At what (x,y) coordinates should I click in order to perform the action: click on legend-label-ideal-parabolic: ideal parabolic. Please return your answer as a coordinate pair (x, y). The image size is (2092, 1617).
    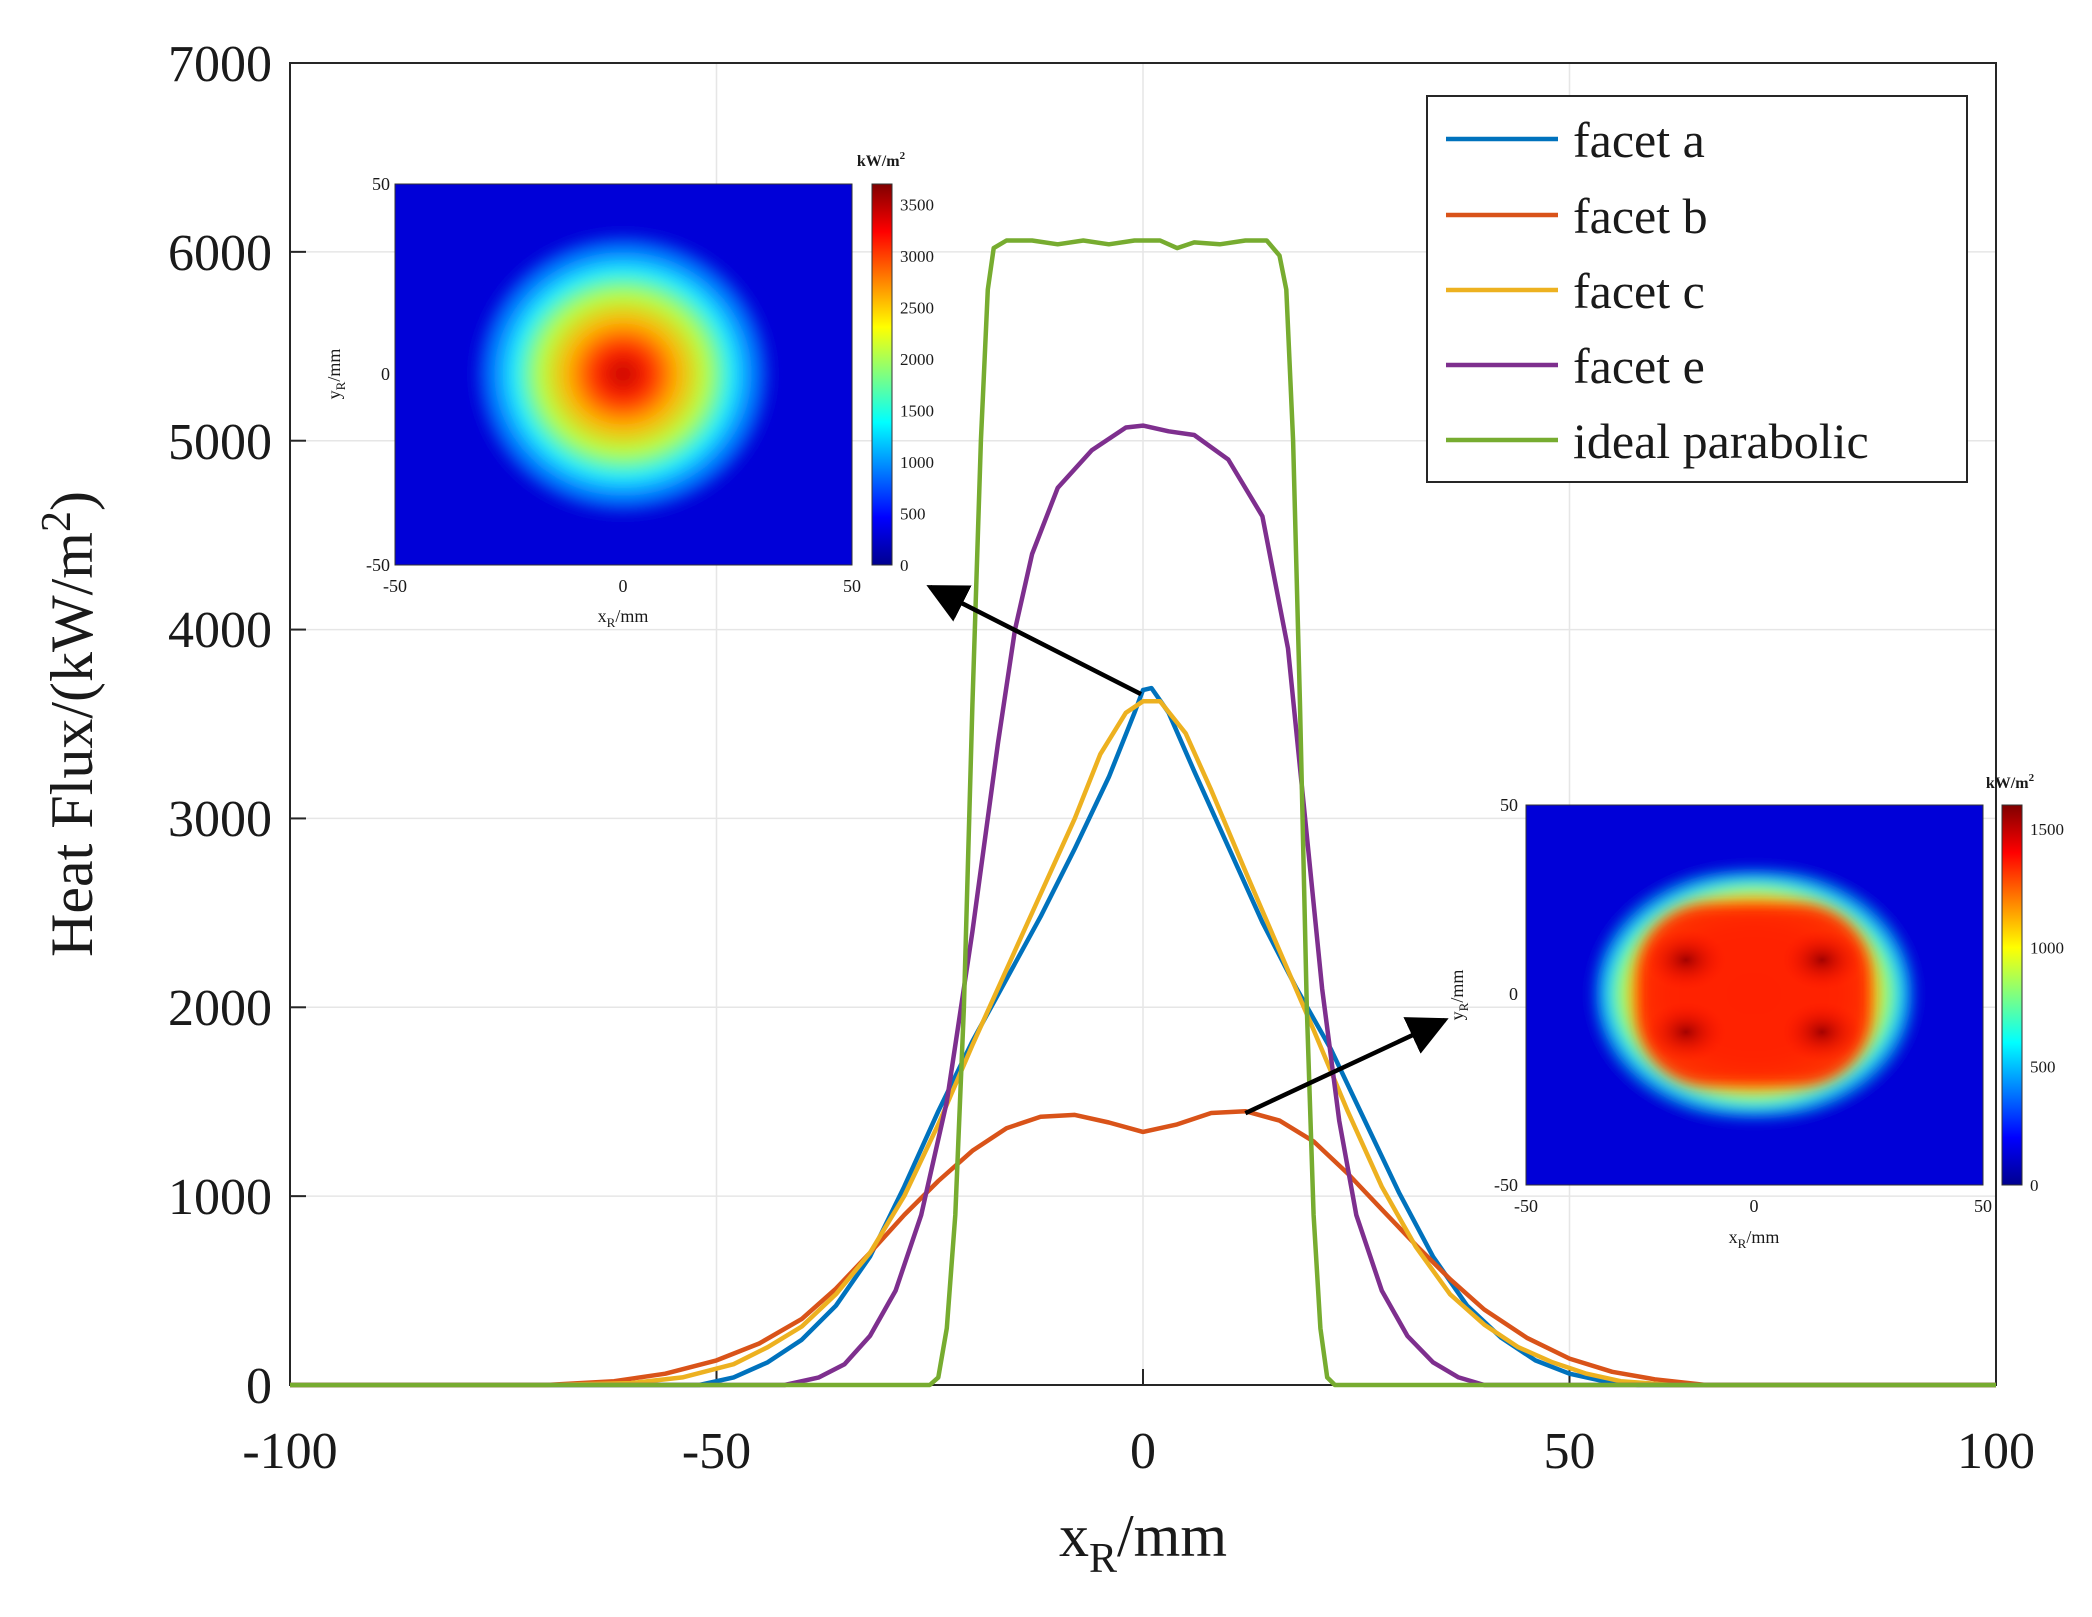
    Looking at the image, I should click on (1721, 441).